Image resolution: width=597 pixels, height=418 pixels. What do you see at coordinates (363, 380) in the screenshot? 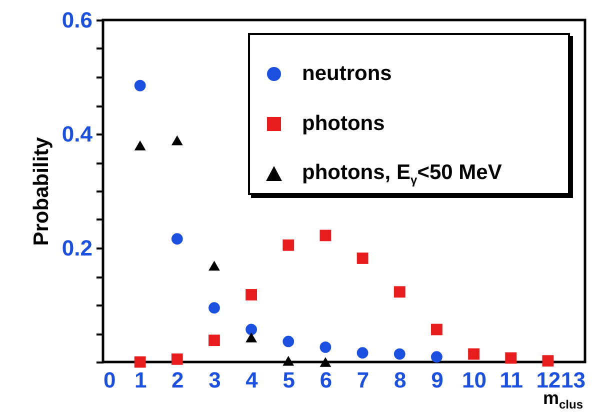
I see `x-tick-label: 7` at bounding box center [363, 380].